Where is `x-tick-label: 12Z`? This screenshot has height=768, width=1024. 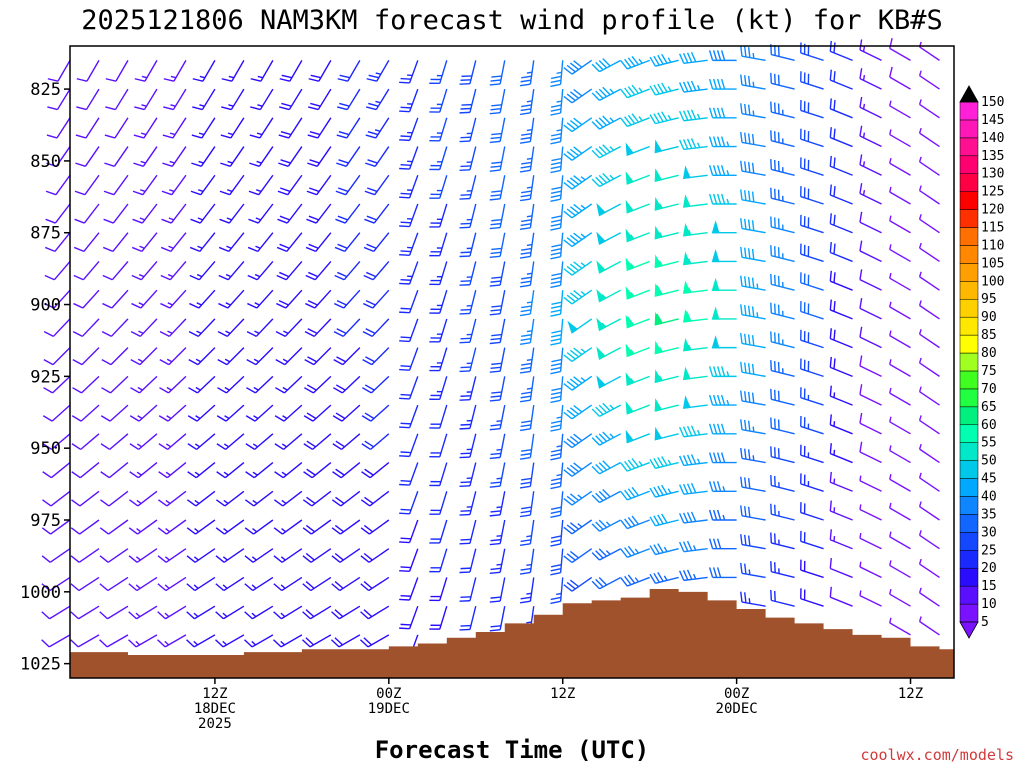
x-tick-label: 12Z is located at coordinates (910, 694).